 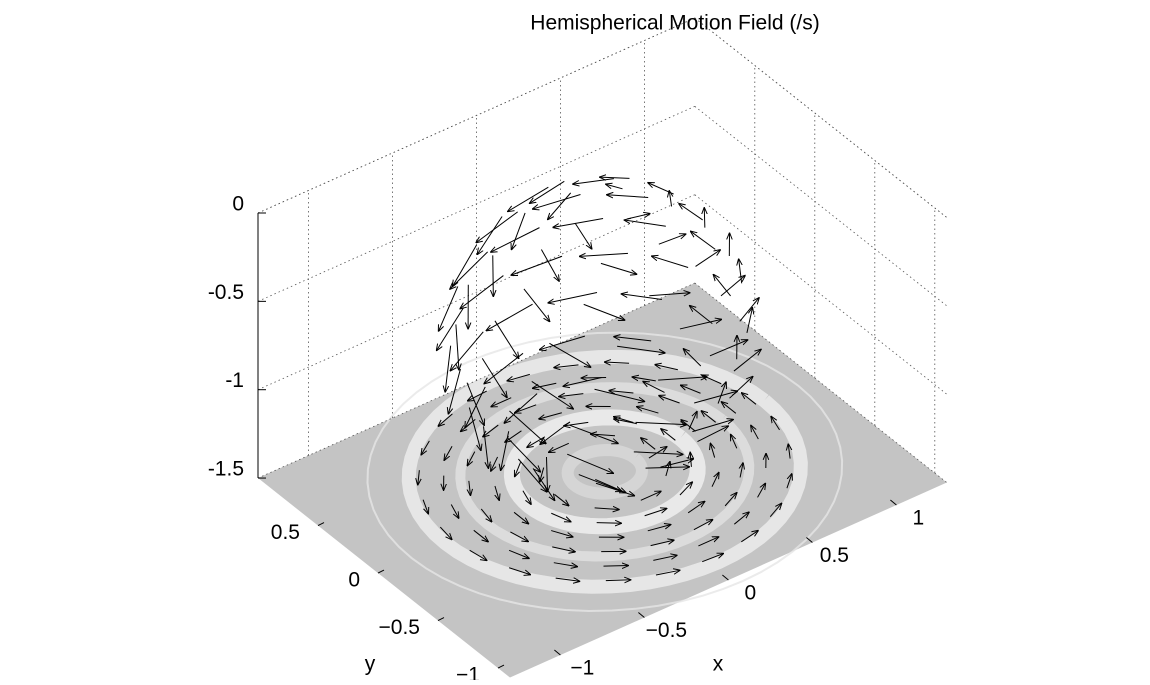 What do you see at coordinates (399, 627) in the screenshot?
I see `y-tick-label: −0.5` at bounding box center [399, 627].